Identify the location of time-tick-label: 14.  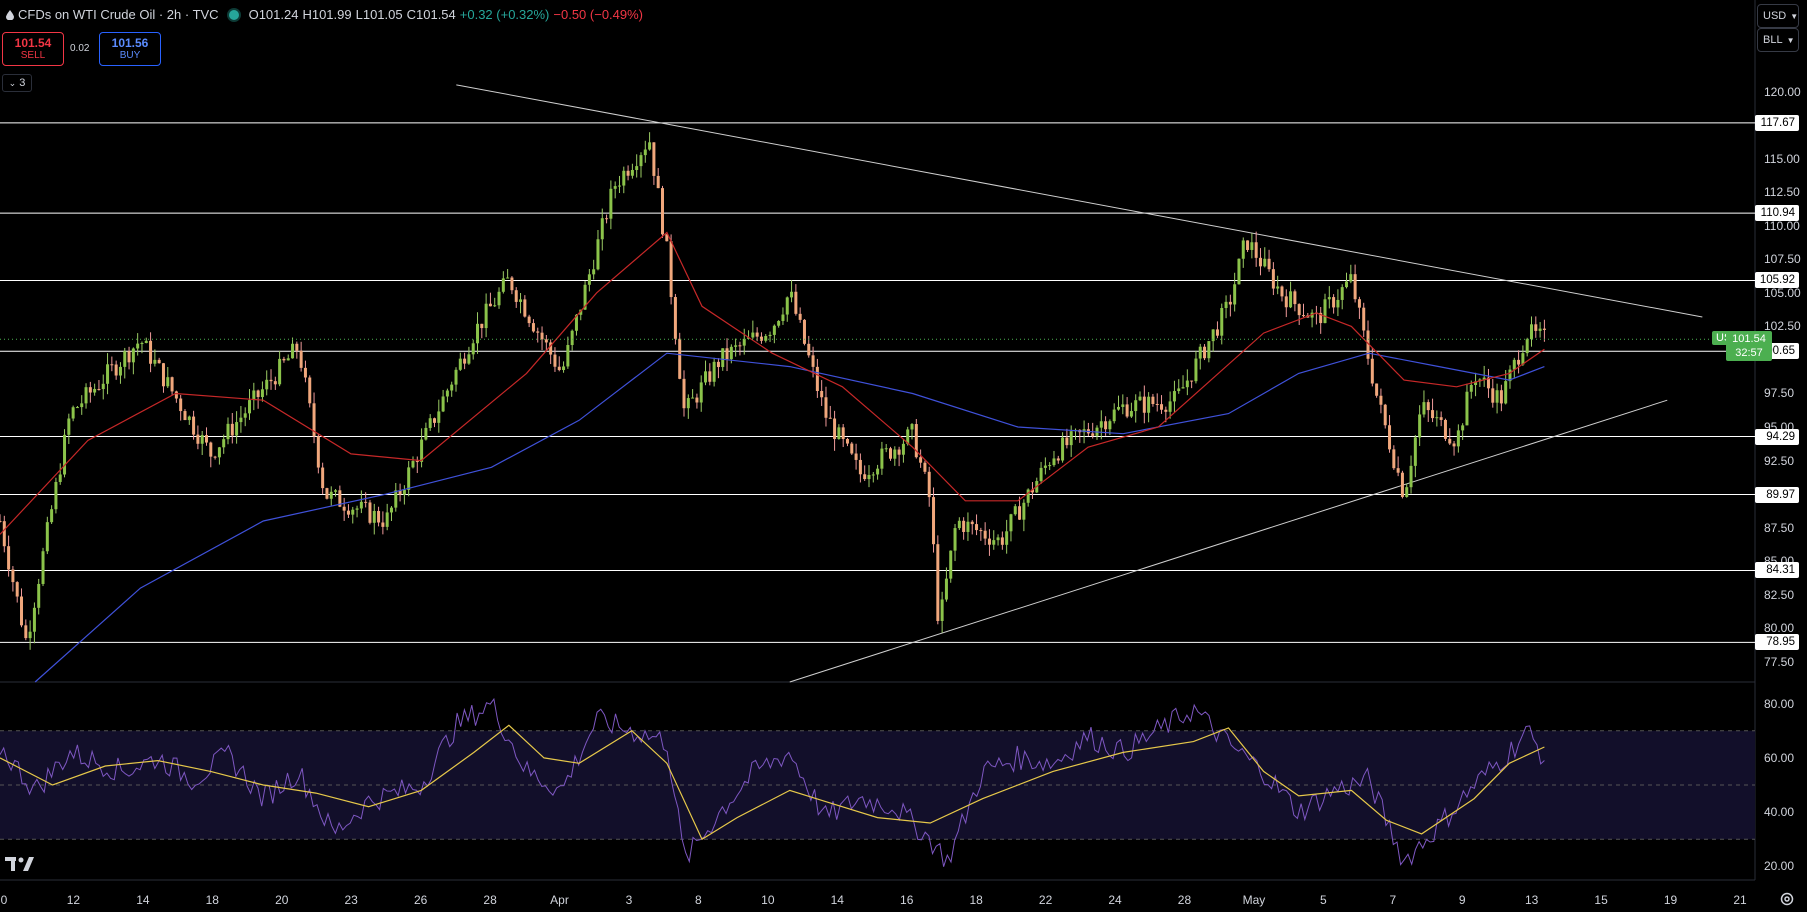
(143, 900).